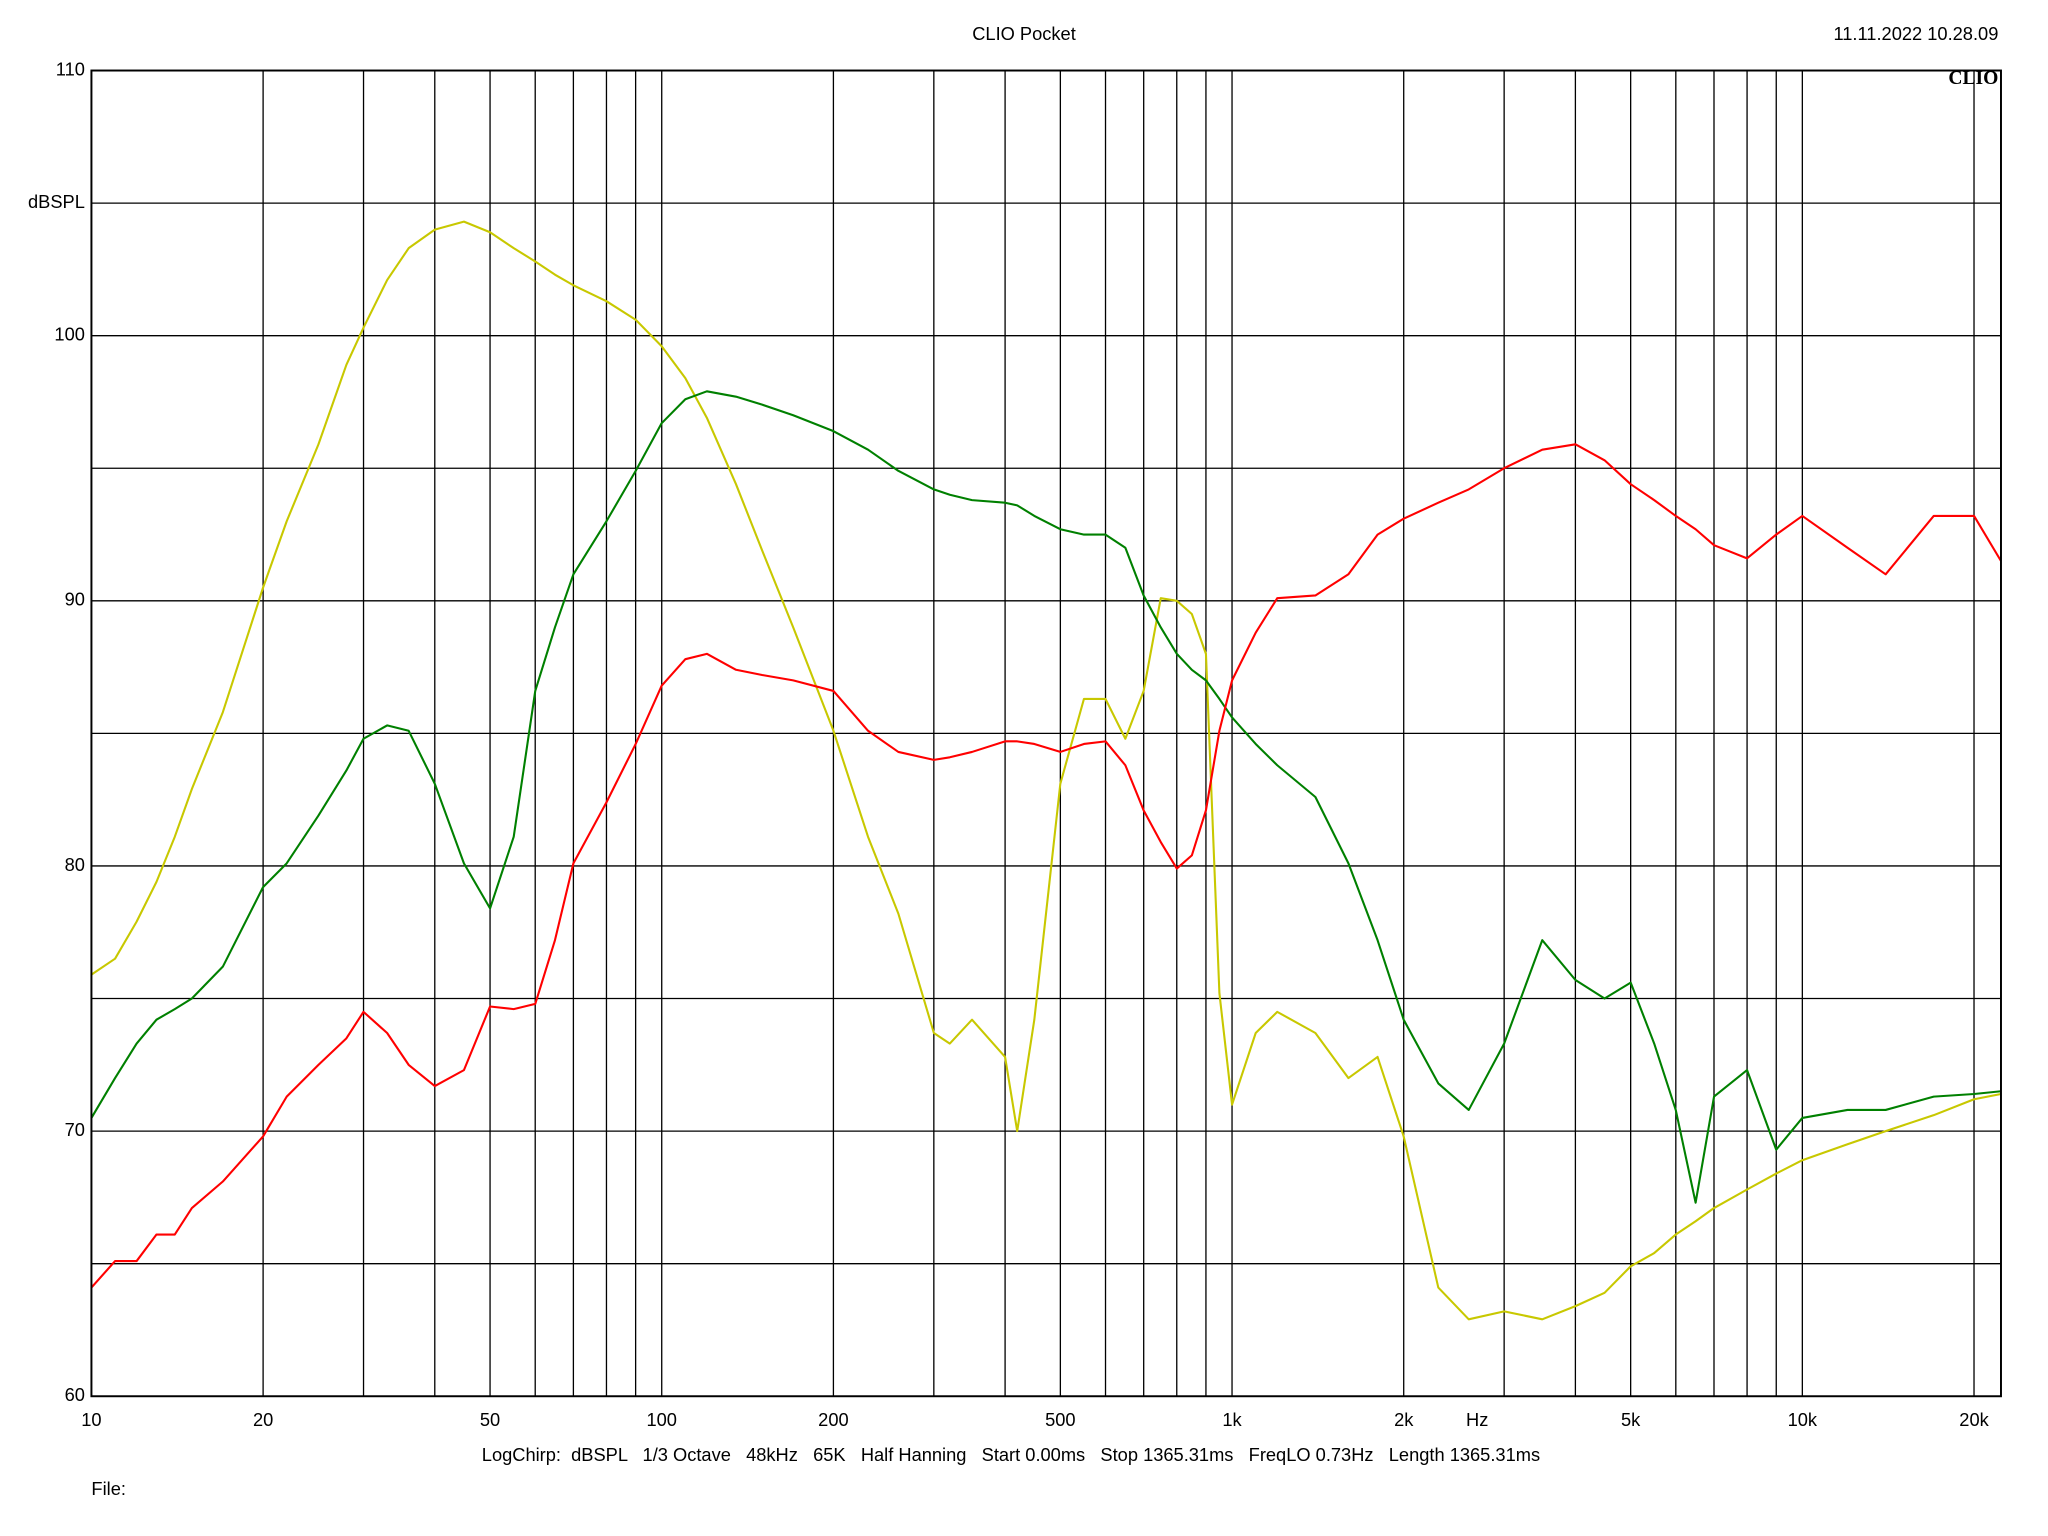 This screenshot has height=1536, width=2048. I want to click on timestamp: 11.11.2022 10.28.09, so click(1915, 33).